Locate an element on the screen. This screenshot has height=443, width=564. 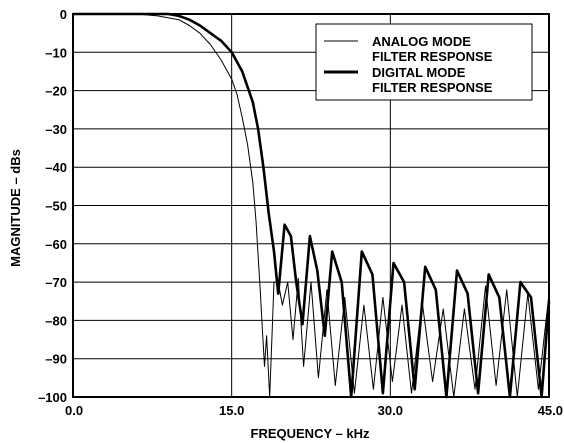
x-tick-label: 15.0 is located at coordinates (231, 410).